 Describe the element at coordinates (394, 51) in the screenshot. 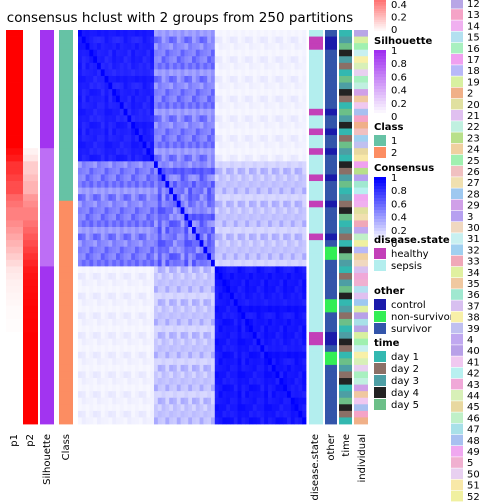

I see `silhouette-legend-tick: 1` at that location.